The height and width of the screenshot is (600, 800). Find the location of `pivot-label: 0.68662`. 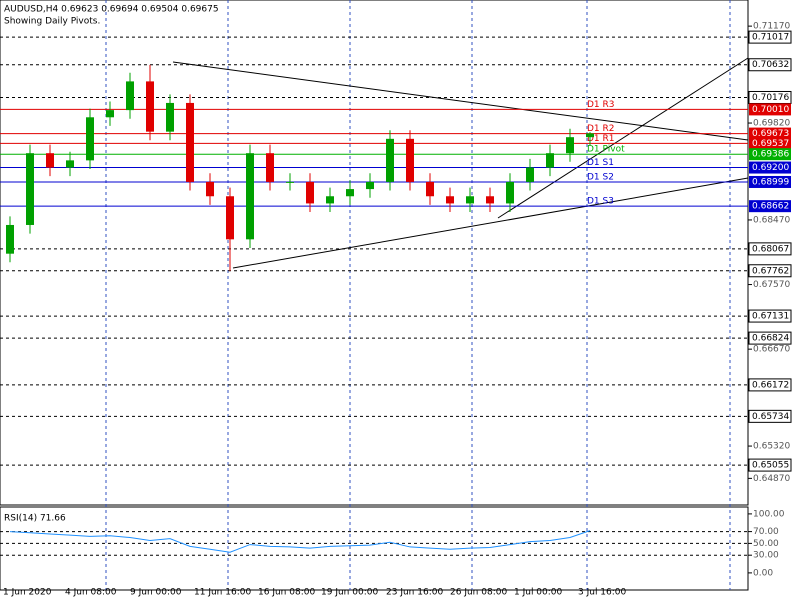

pivot-label: 0.68662 is located at coordinates (770, 207).